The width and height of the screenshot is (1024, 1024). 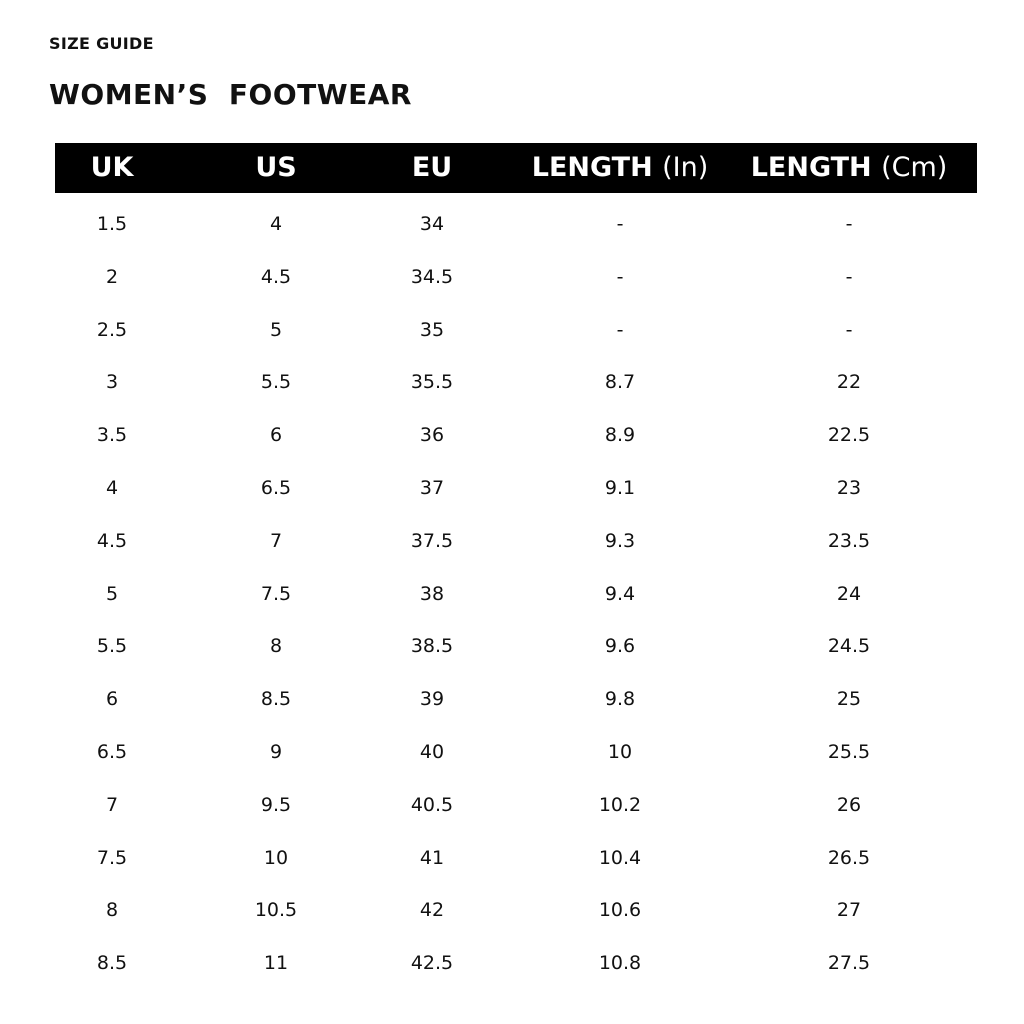 What do you see at coordinates (432, 910) in the screenshot?
I see `table-cell: 42` at bounding box center [432, 910].